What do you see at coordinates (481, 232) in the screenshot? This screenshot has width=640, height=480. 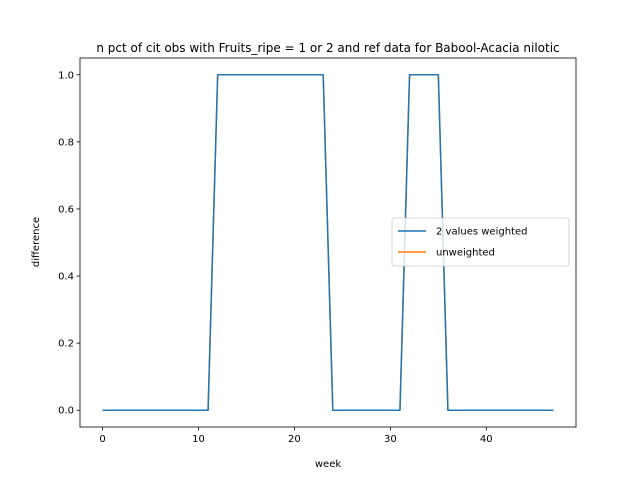 I see `legend-label-0: 2 values weighted` at bounding box center [481, 232].